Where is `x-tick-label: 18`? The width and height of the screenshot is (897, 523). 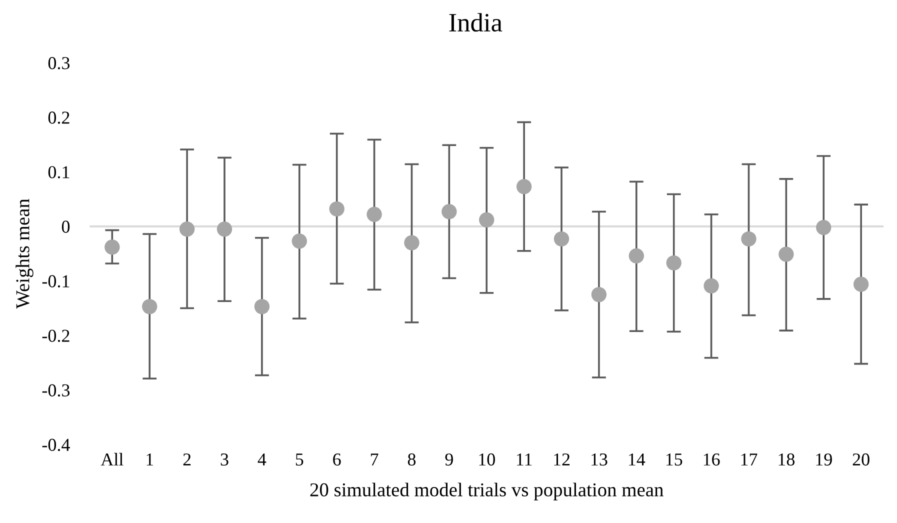
x-tick-label: 18 is located at coordinates (786, 459).